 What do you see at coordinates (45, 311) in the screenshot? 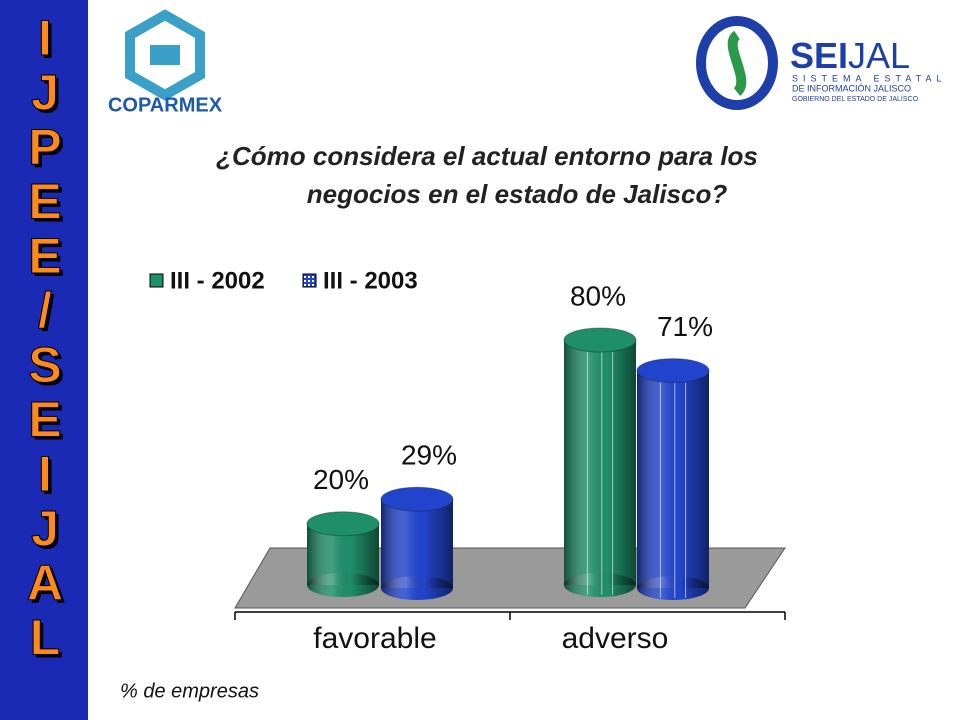
I see `sidebar-letter: /` at bounding box center [45, 311].